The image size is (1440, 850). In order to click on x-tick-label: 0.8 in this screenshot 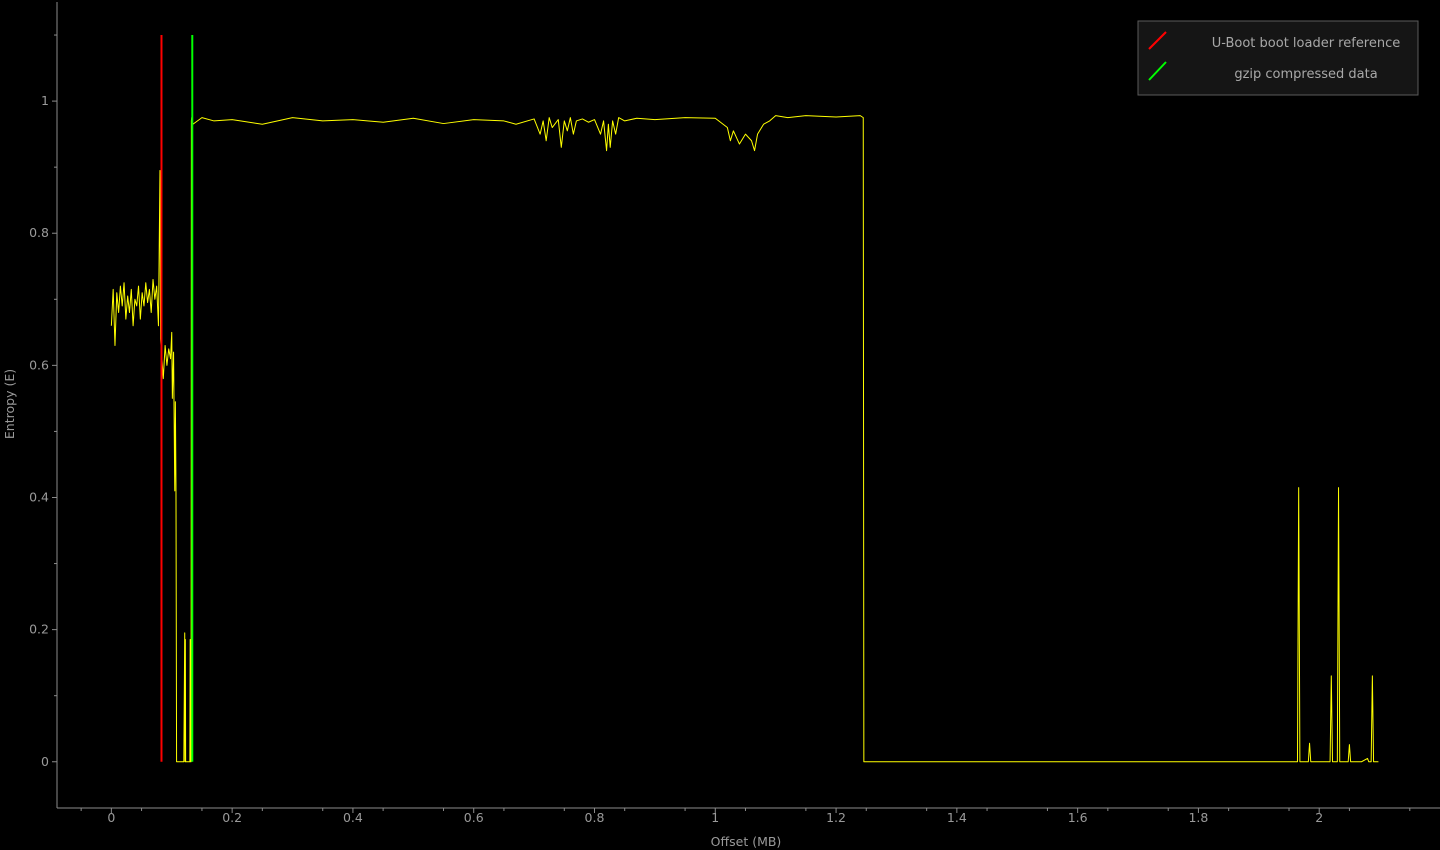, I will do `click(595, 817)`.